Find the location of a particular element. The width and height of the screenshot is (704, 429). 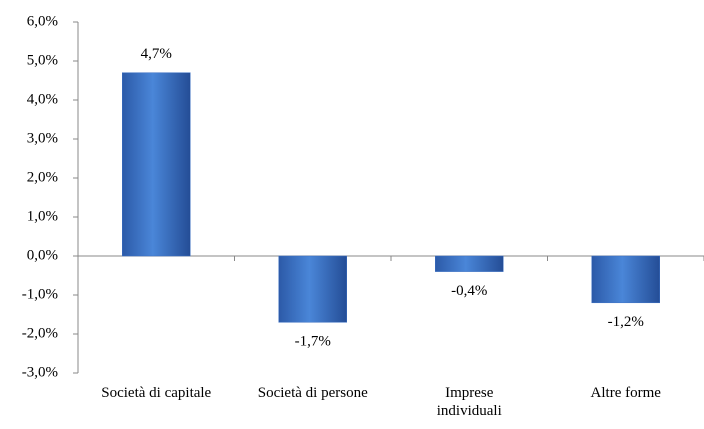

y-tick-label: -1,0% is located at coordinates (40, 294).